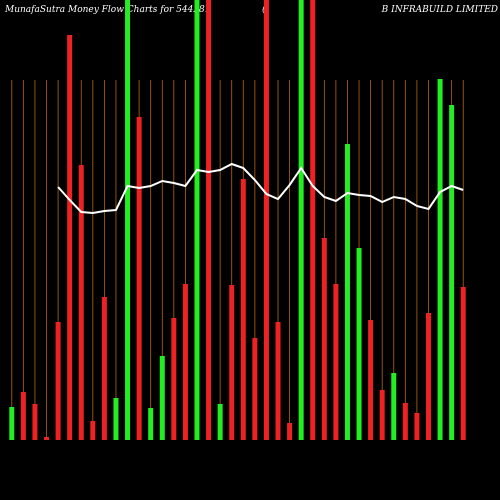 The image size is (500, 500). I want to click on chart-title-right: B INFRABUILD LIMITED, so click(439, 10).